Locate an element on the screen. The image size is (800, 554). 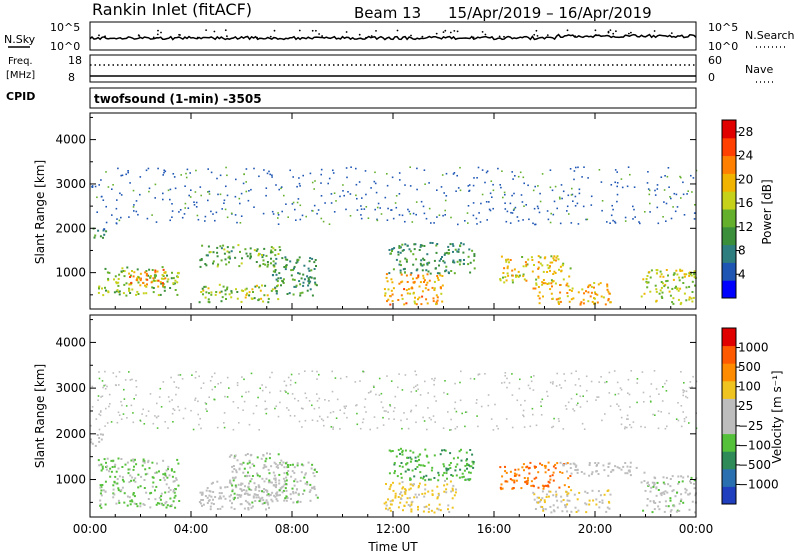
colorbar-segment is located at coordinates (729, 147).